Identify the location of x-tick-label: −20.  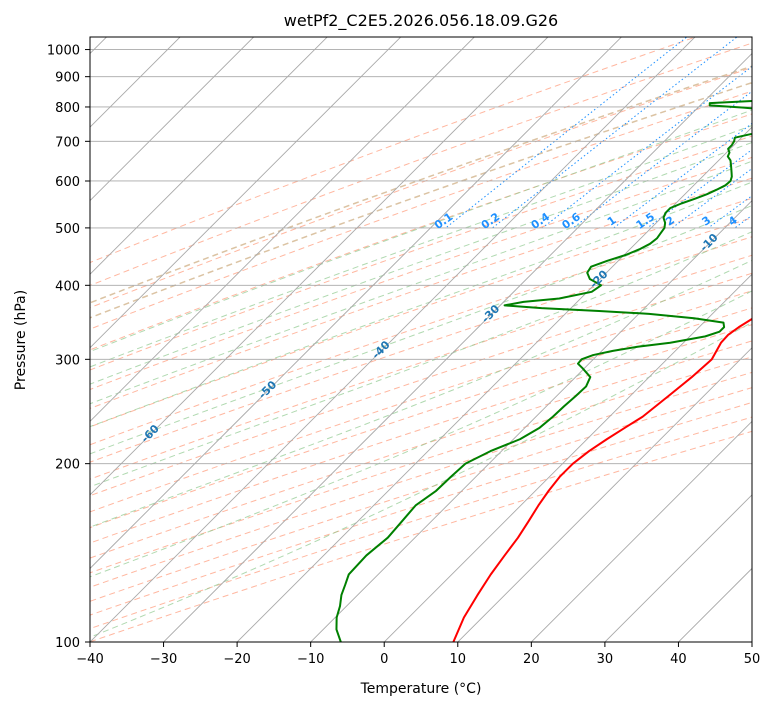
(236, 659).